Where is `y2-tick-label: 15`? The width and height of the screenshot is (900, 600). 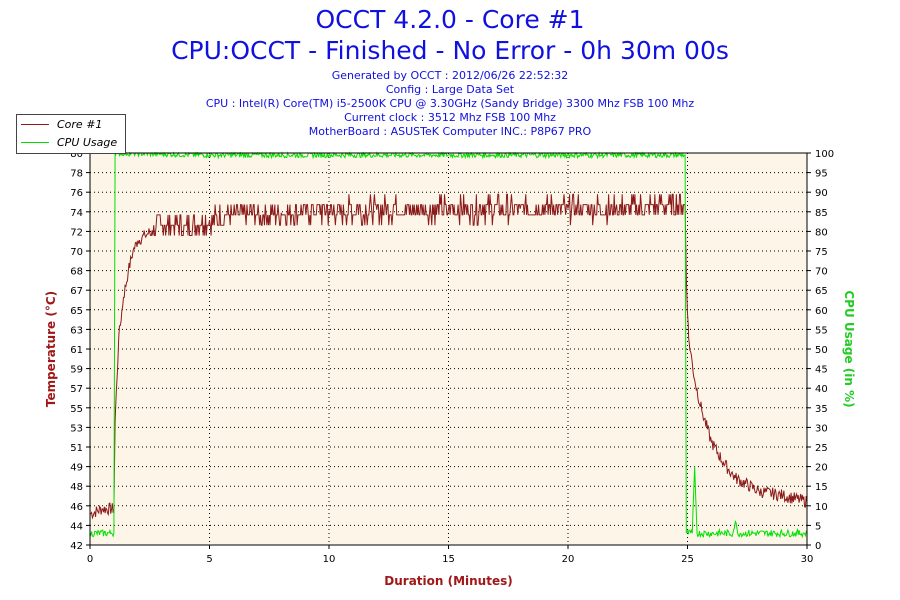 y2-tick-label: 15 is located at coordinates (821, 487).